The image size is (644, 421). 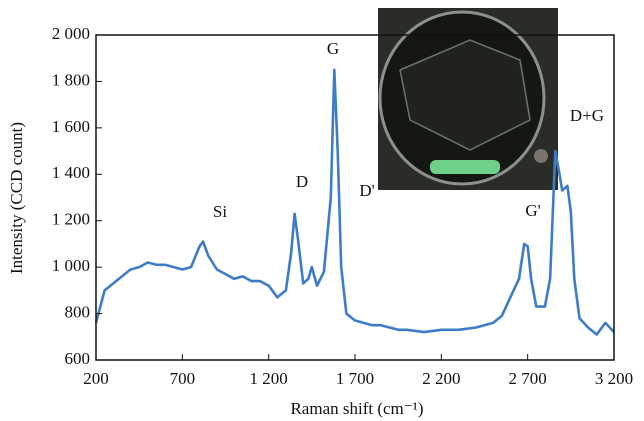 I want to click on photo-spot, so click(x=541, y=156).